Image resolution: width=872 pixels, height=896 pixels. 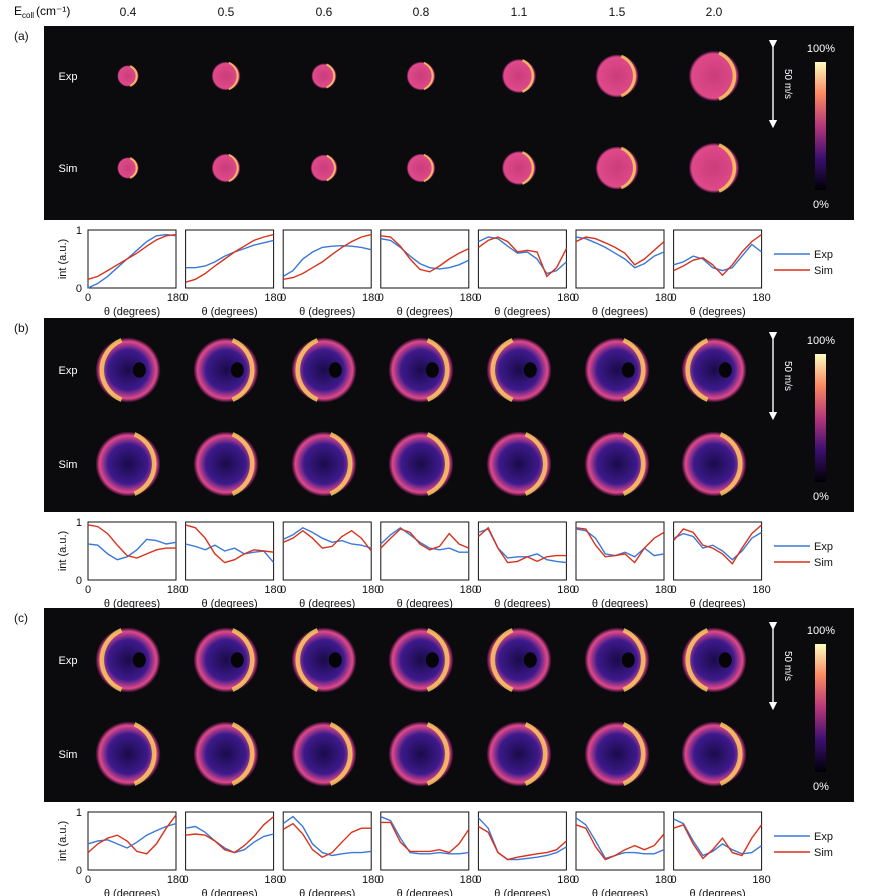 What do you see at coordinates (79, 231) in the screenshot?
I see `y-tick-top: 1` at bounding box center [79, 231].